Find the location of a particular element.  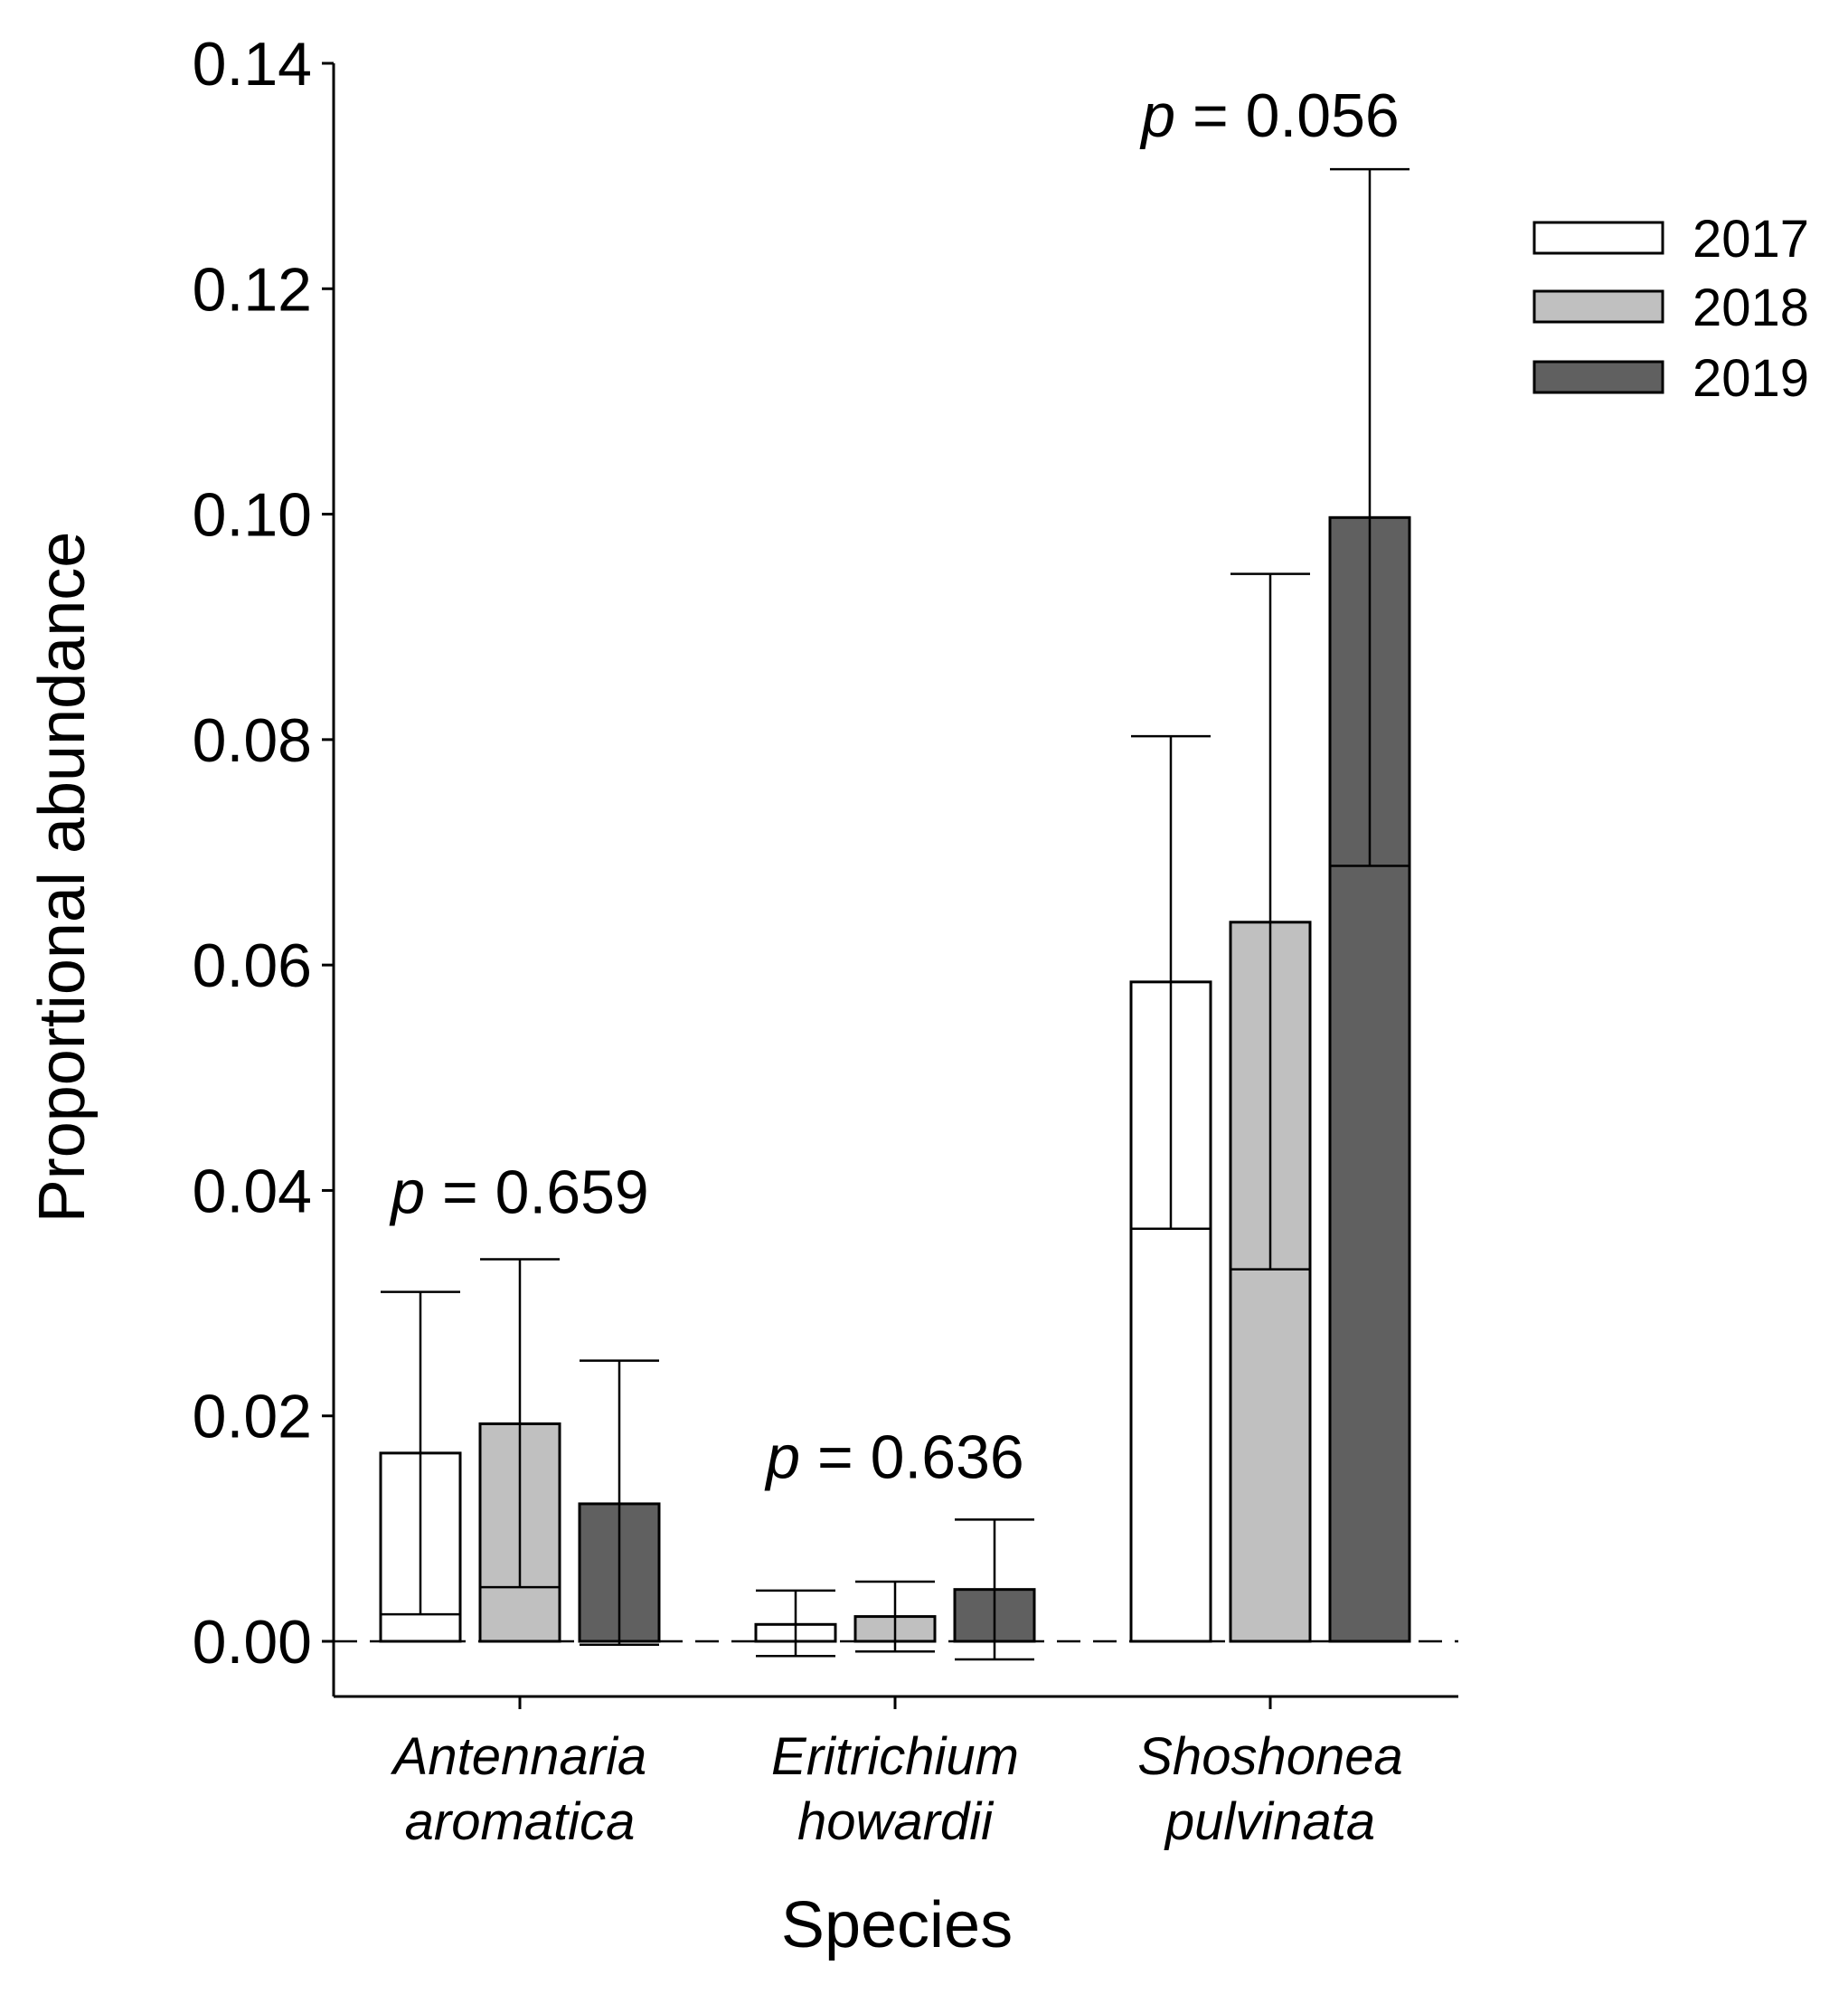

x-axis-title: Species is located at coordinates (897, 1925).